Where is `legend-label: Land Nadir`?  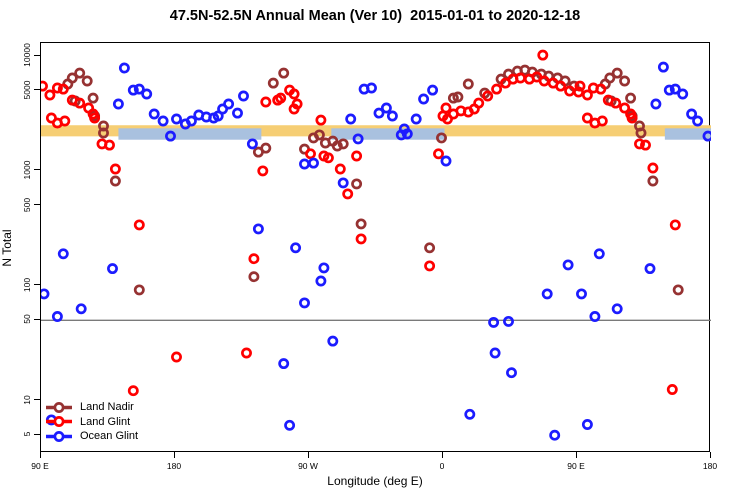 legend-label: Land Nadir is located at coordinates (107, 407).